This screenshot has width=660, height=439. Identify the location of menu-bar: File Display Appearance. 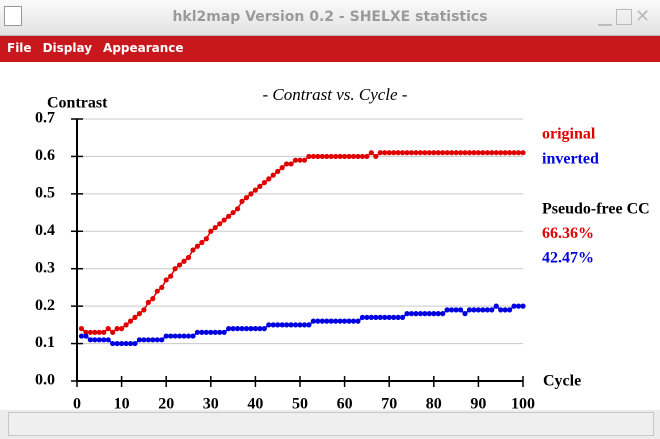
(330, 49).